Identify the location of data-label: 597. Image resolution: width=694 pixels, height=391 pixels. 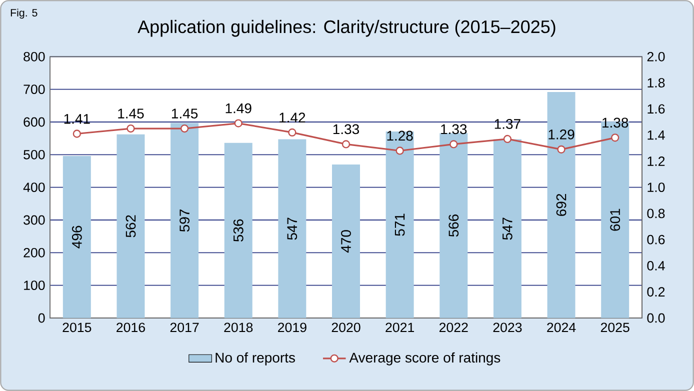
(185, 221).